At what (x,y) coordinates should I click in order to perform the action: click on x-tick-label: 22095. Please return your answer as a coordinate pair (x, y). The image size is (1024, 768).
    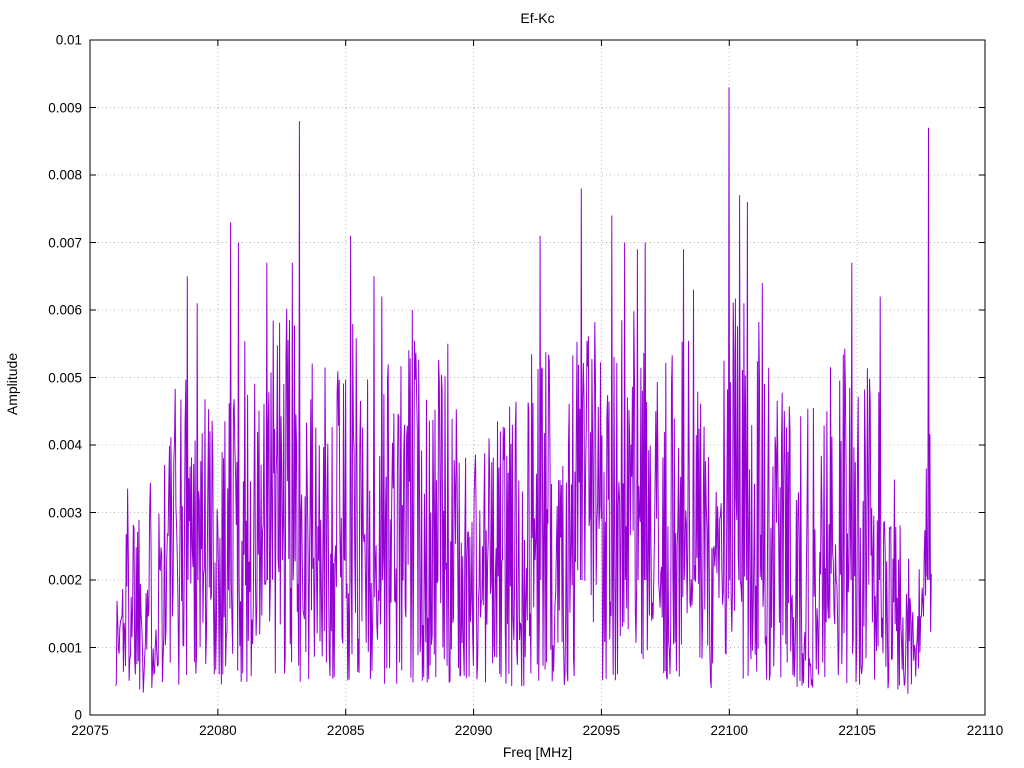
    Looking at the image, I should click on (601, 730).